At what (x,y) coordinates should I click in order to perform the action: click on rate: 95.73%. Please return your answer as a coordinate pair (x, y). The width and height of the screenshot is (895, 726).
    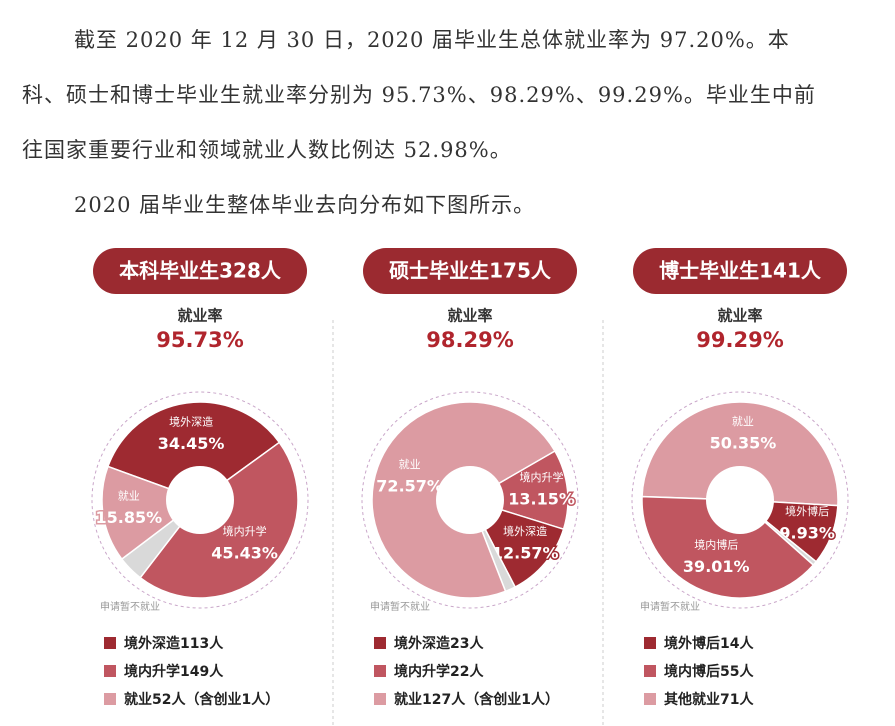
    Looking at the image, I should click on (199, 340).